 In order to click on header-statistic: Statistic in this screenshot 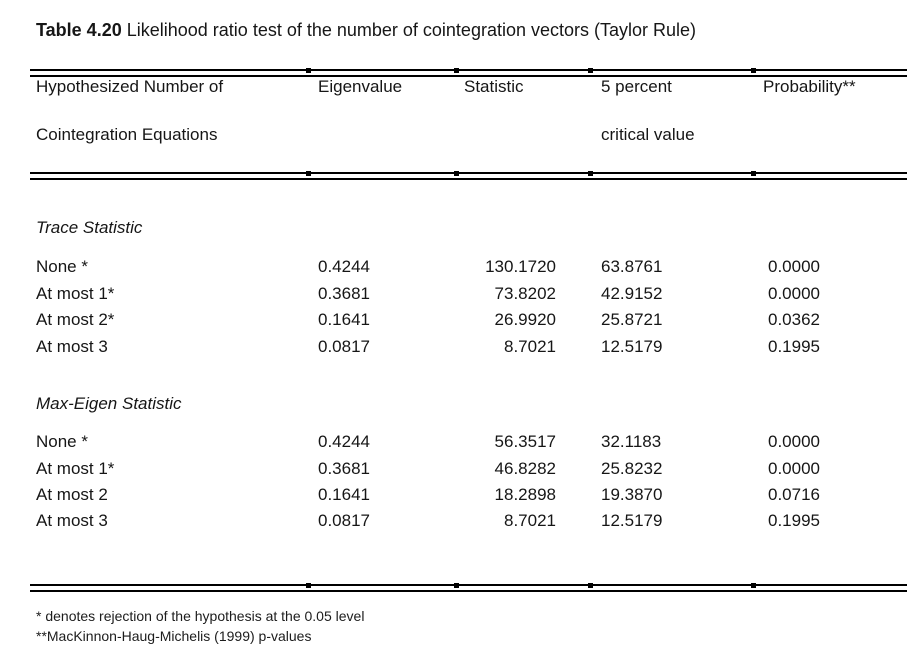, I will do `click(494, 86)`.